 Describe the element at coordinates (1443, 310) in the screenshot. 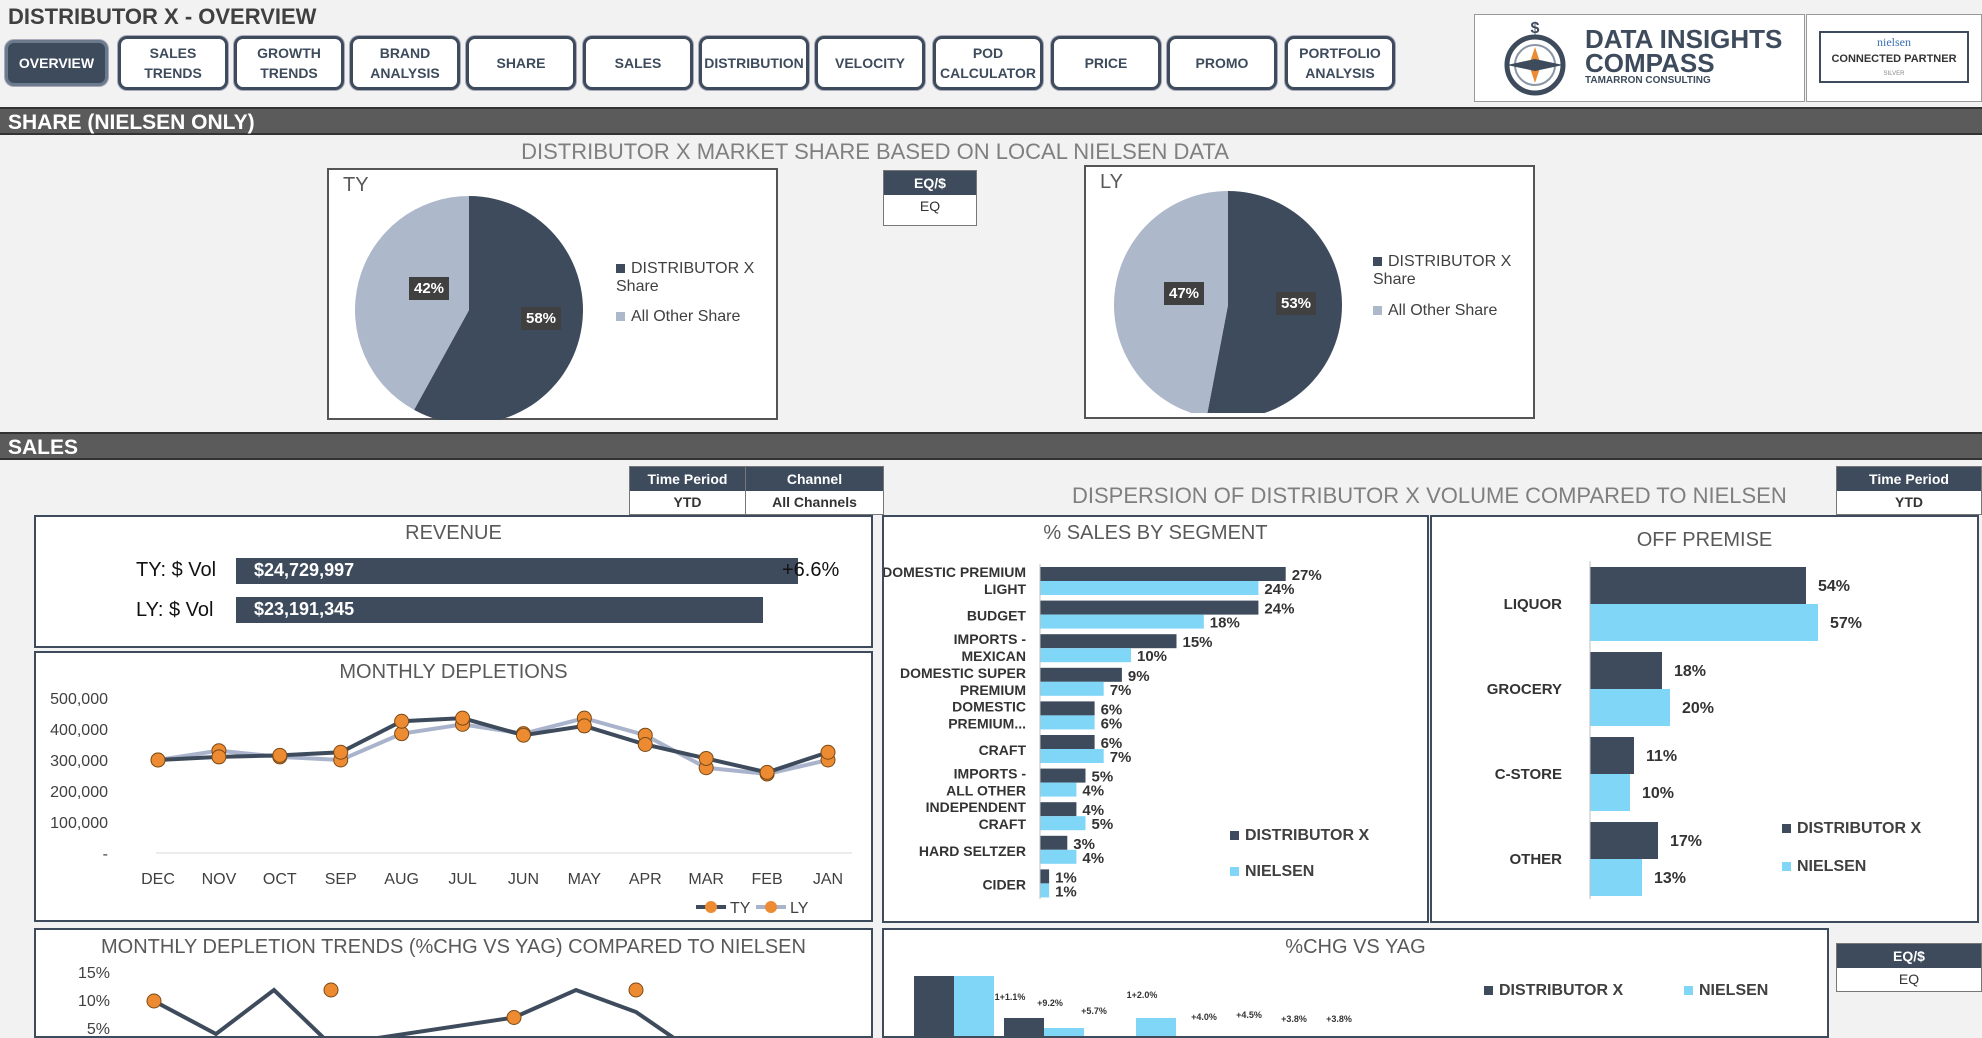

I see `ly-legend-other-text: All Other Share` at that location.